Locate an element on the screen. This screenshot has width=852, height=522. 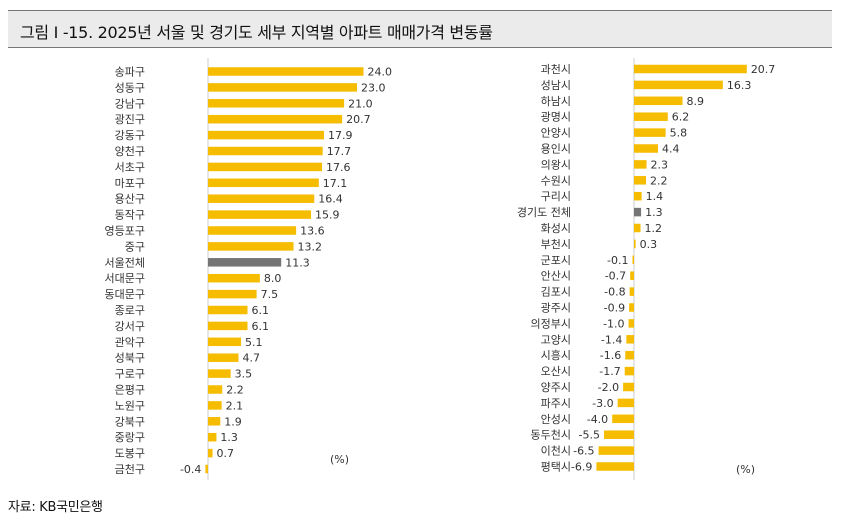
value-label: -6.9 is located at coordinates (581, 467).